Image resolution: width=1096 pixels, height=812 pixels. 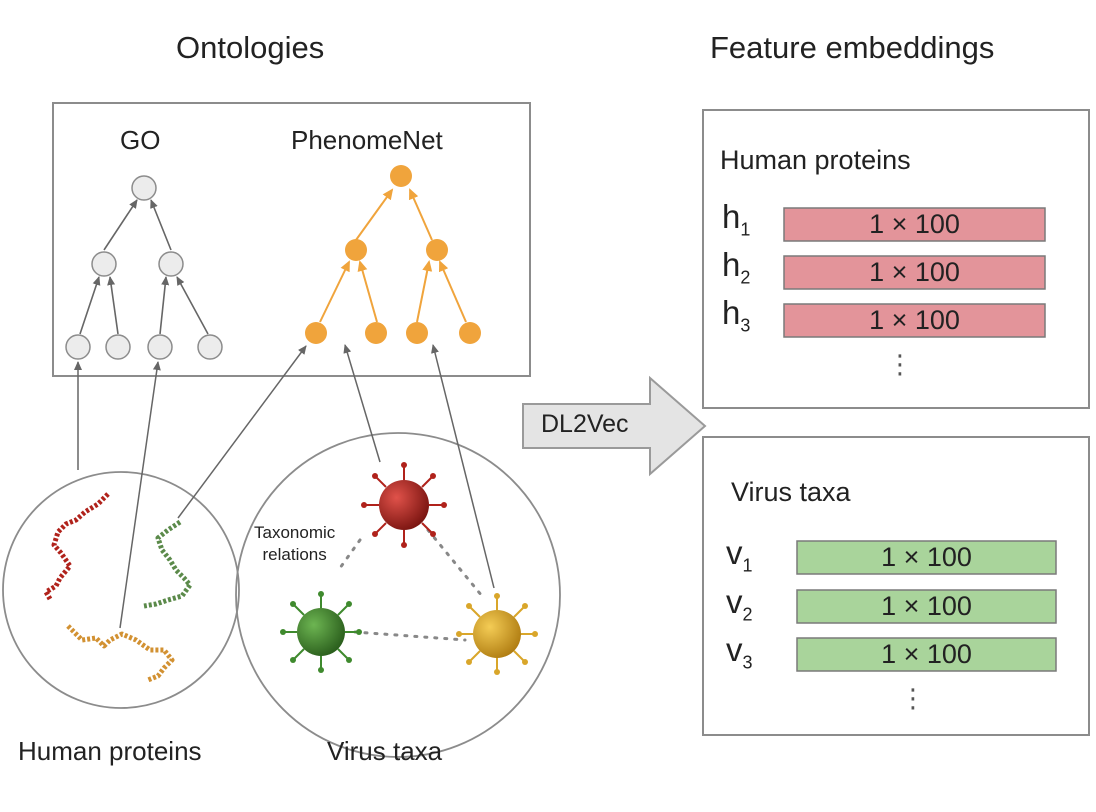 What do you see at coordinates (291, 239) in the screenshot?
I see `ontology-box` at bounding box center [291, 239].